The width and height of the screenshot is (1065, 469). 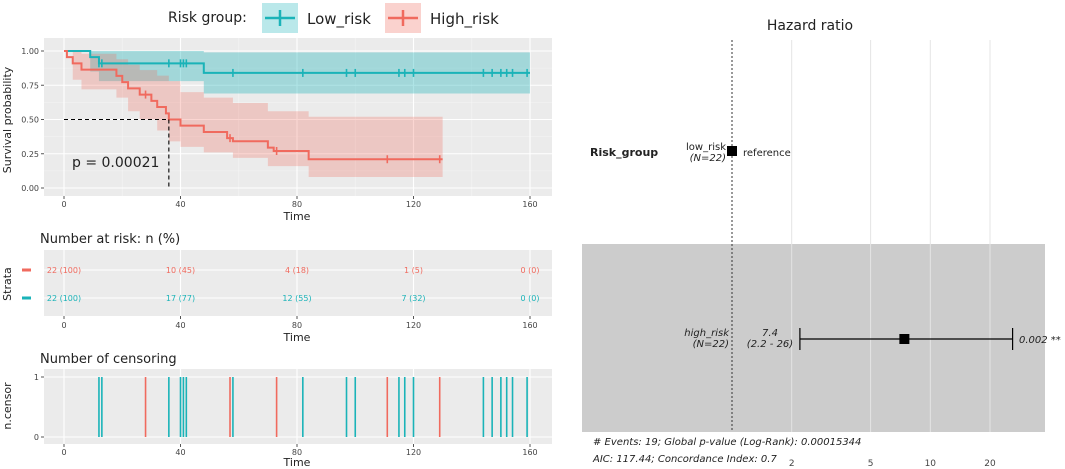 I want to click on cens-xtick-3: 120, so click(x=413, y=452).